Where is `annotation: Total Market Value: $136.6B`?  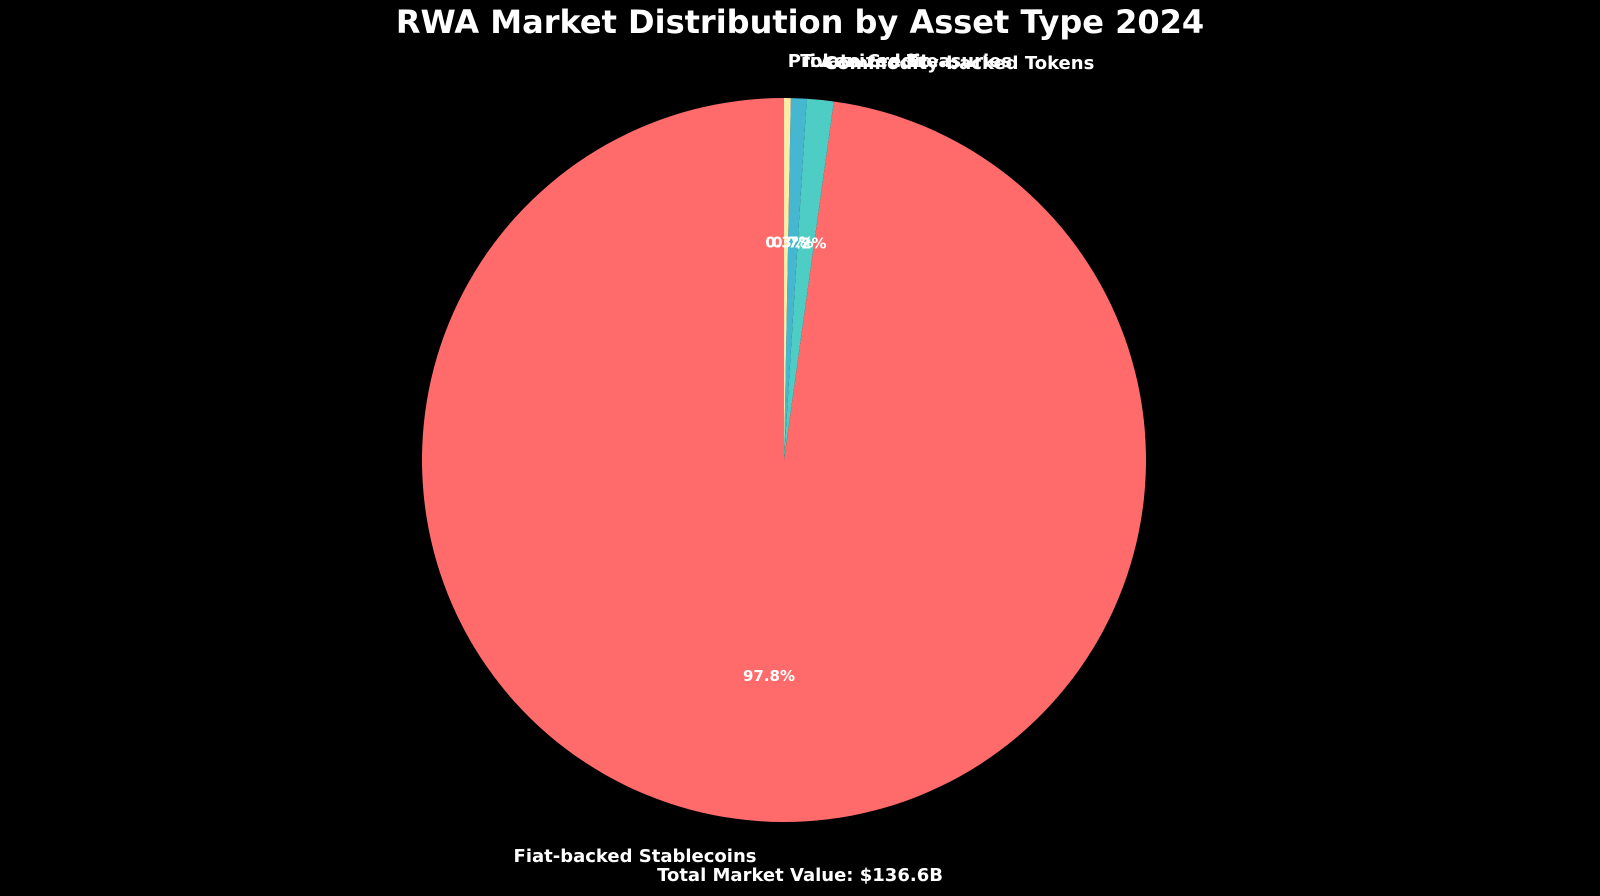 annotation: Total Market Value: $136.6B is located at coordinates (800, 875).